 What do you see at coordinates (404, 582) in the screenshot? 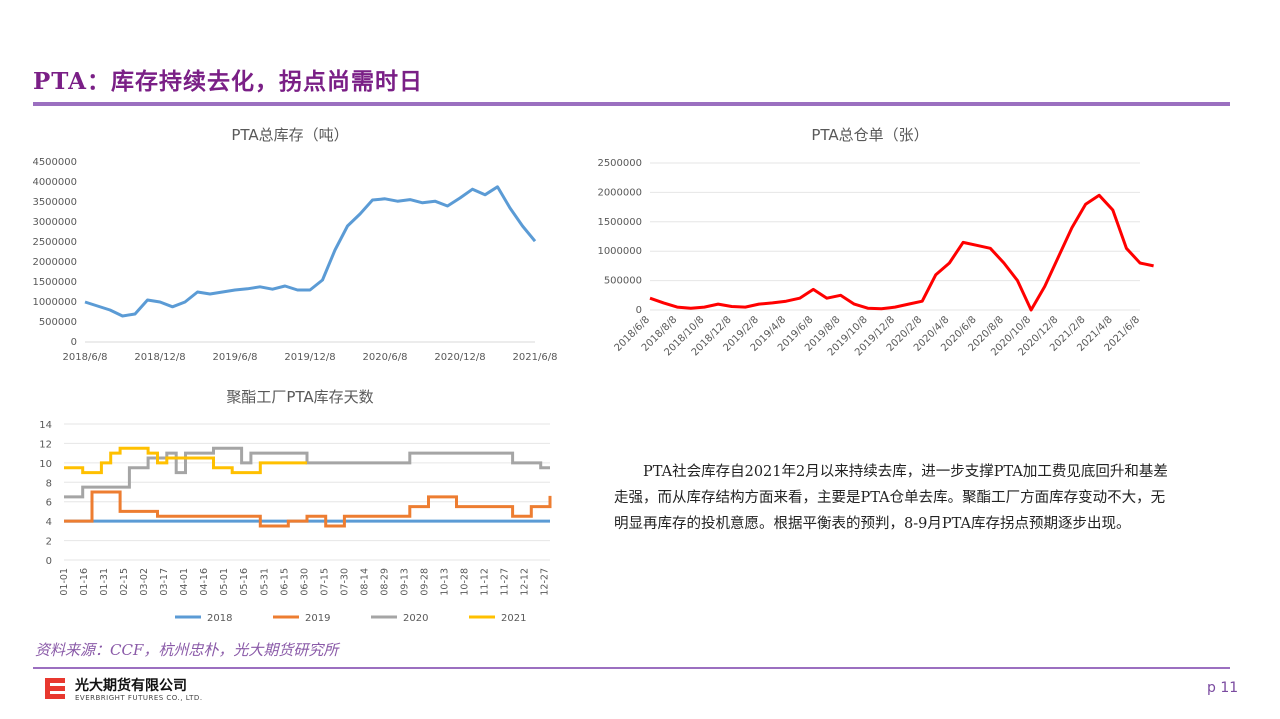
I see `x-tick-label: 09-13` at bounding box center [404, 582].